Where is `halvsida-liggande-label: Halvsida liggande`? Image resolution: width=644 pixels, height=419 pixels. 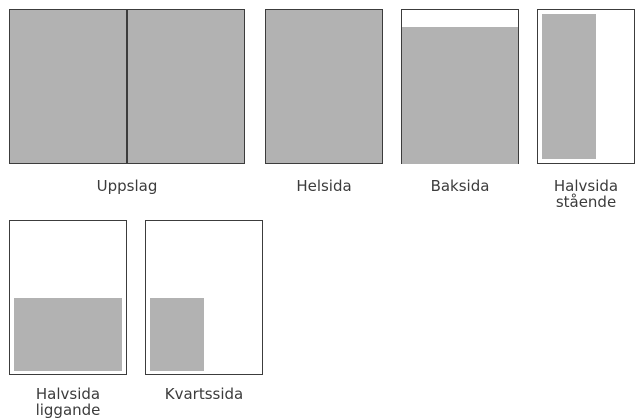 halvsida-liggande-label: Halvsida liggande is located at coordinates (68, 402).